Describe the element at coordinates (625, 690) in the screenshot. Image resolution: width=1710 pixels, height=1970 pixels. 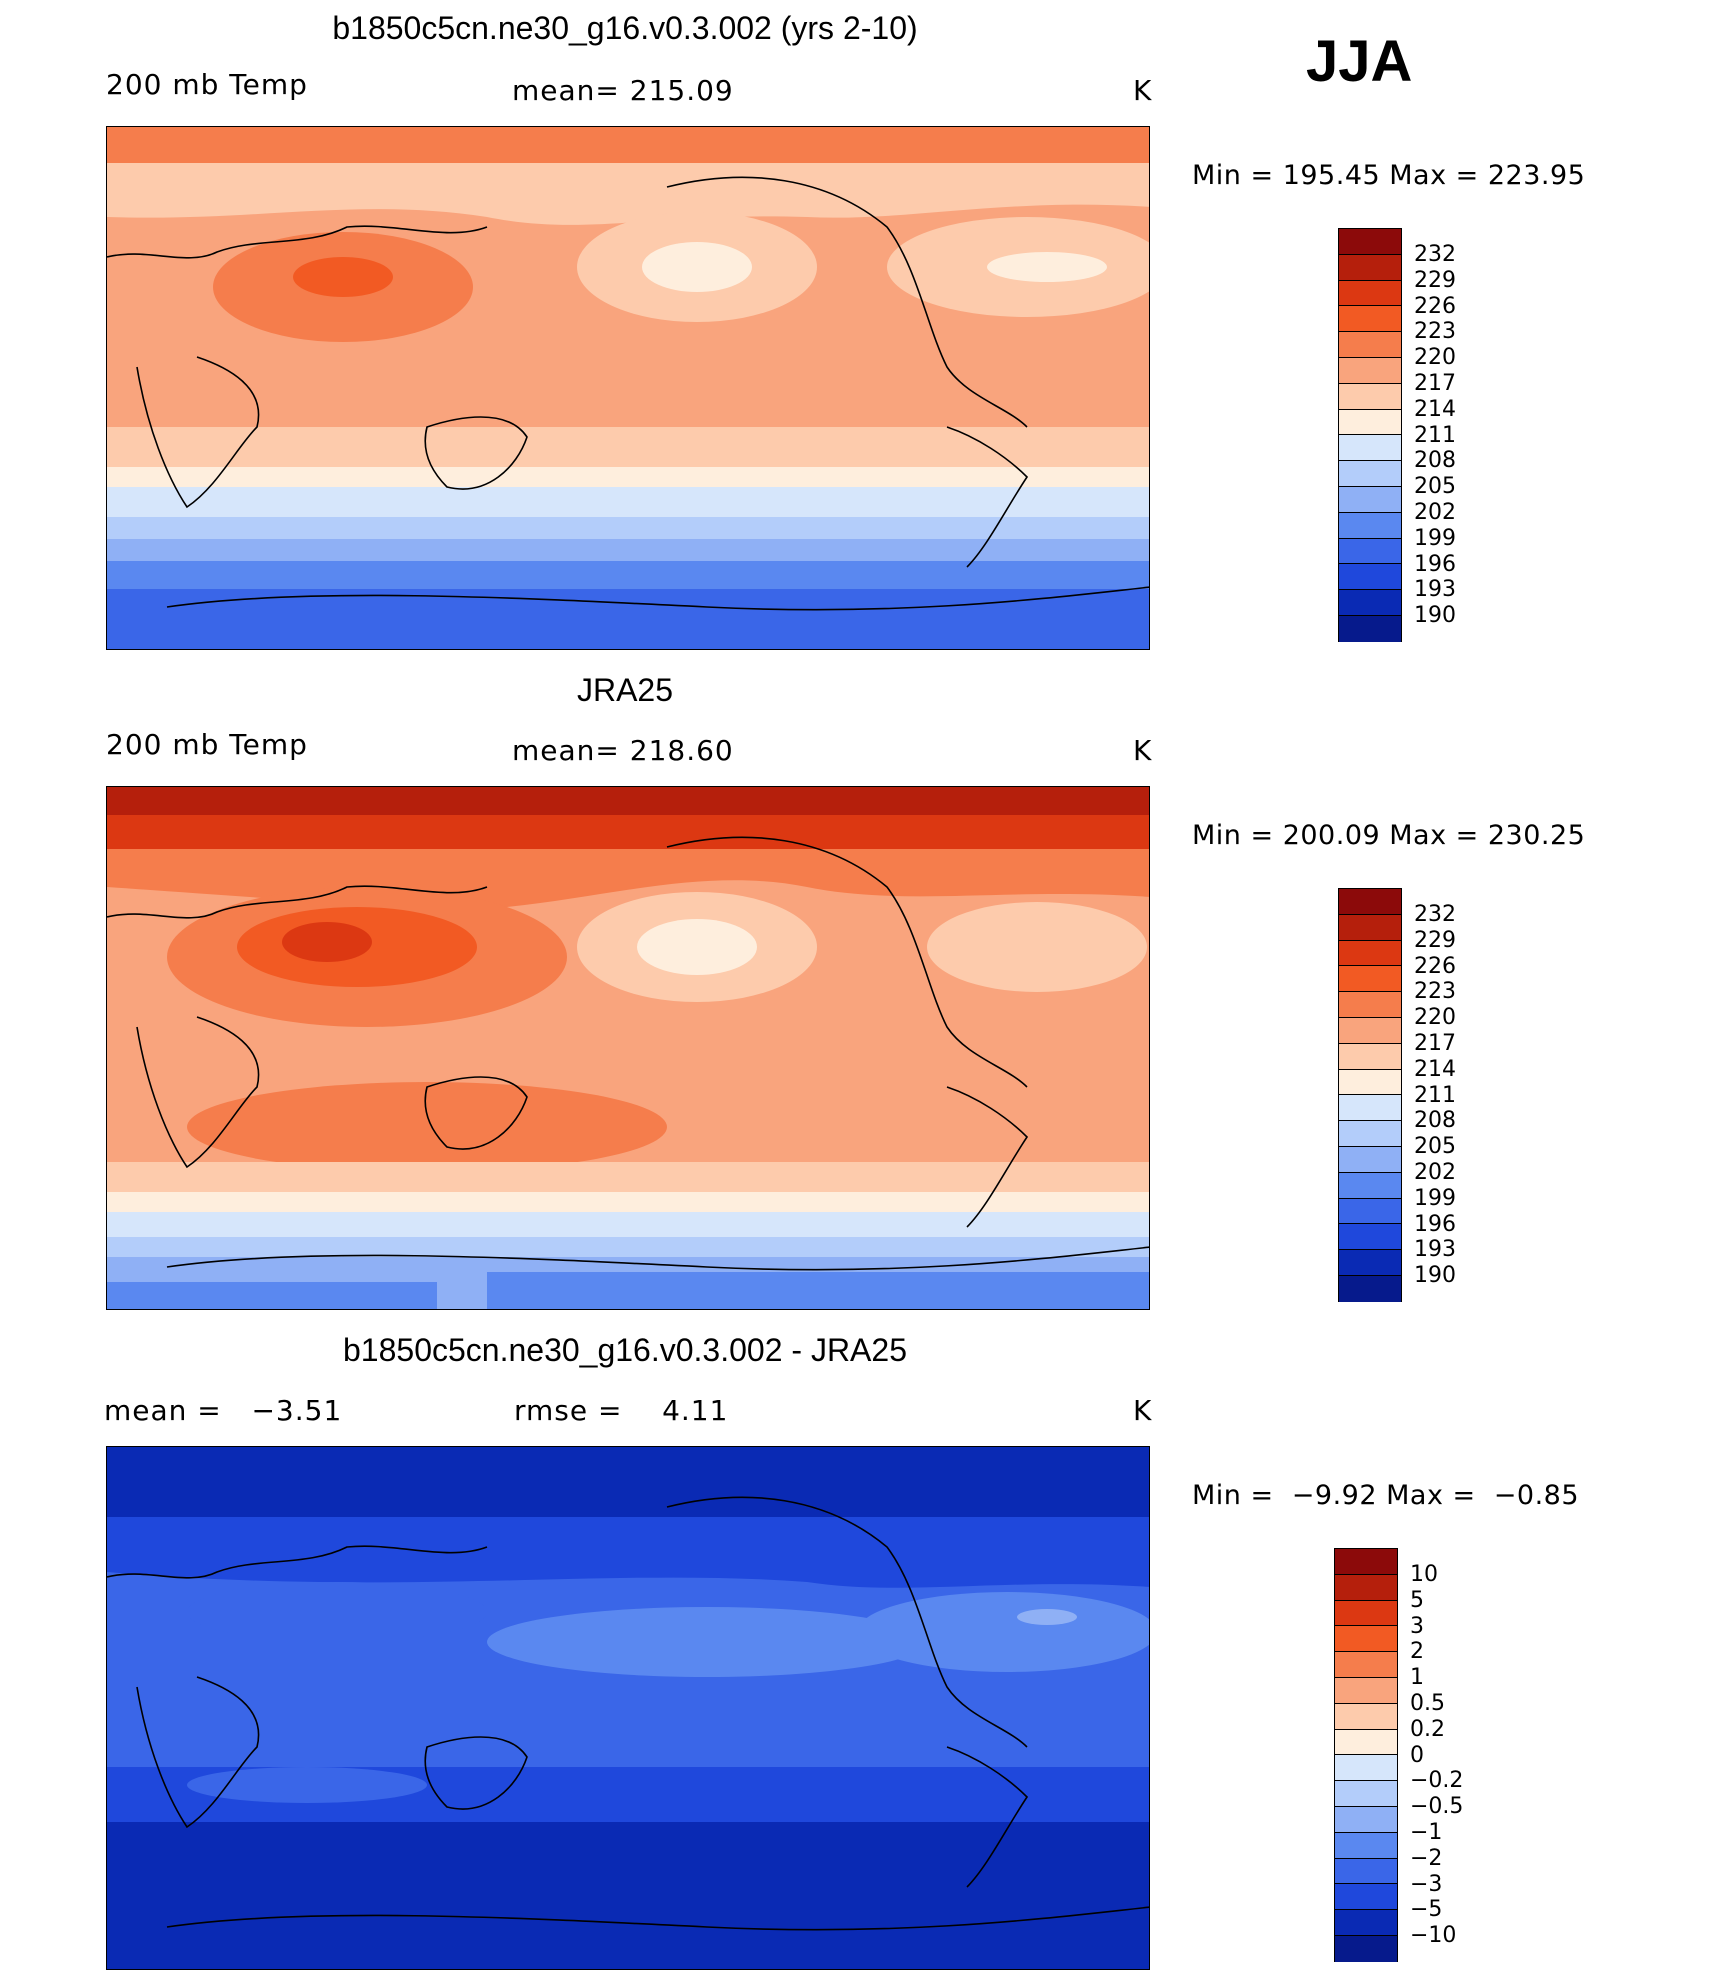
I see `panel2-title: JRA25` at that location.